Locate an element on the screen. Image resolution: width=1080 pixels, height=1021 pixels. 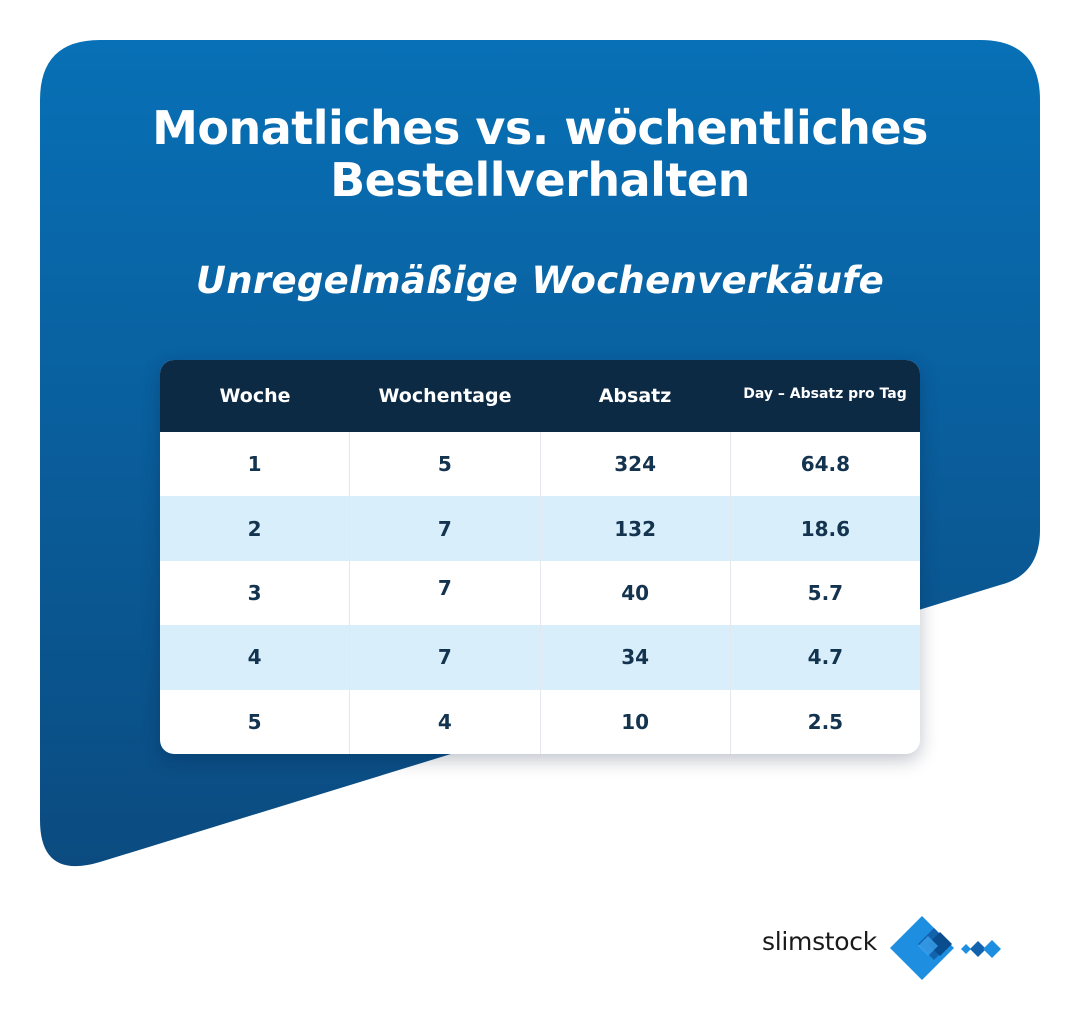
cell-weekdays: 5 is located at coordinates (445, 464).